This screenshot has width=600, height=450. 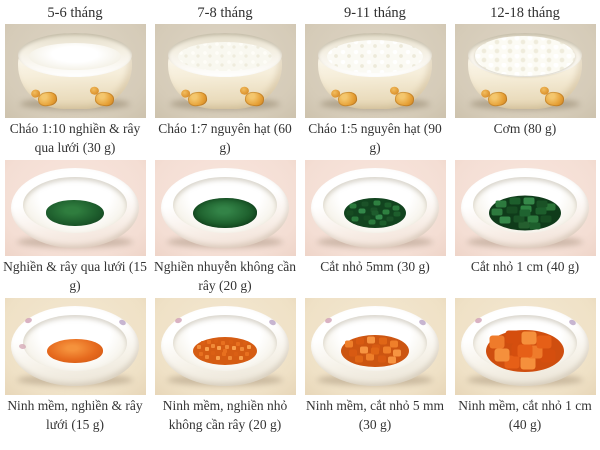 I want to click on caption-carrot-1cm: Ninh mềm, cắt nhỏ 1 cm (40 g), so click(x=525, y=415).